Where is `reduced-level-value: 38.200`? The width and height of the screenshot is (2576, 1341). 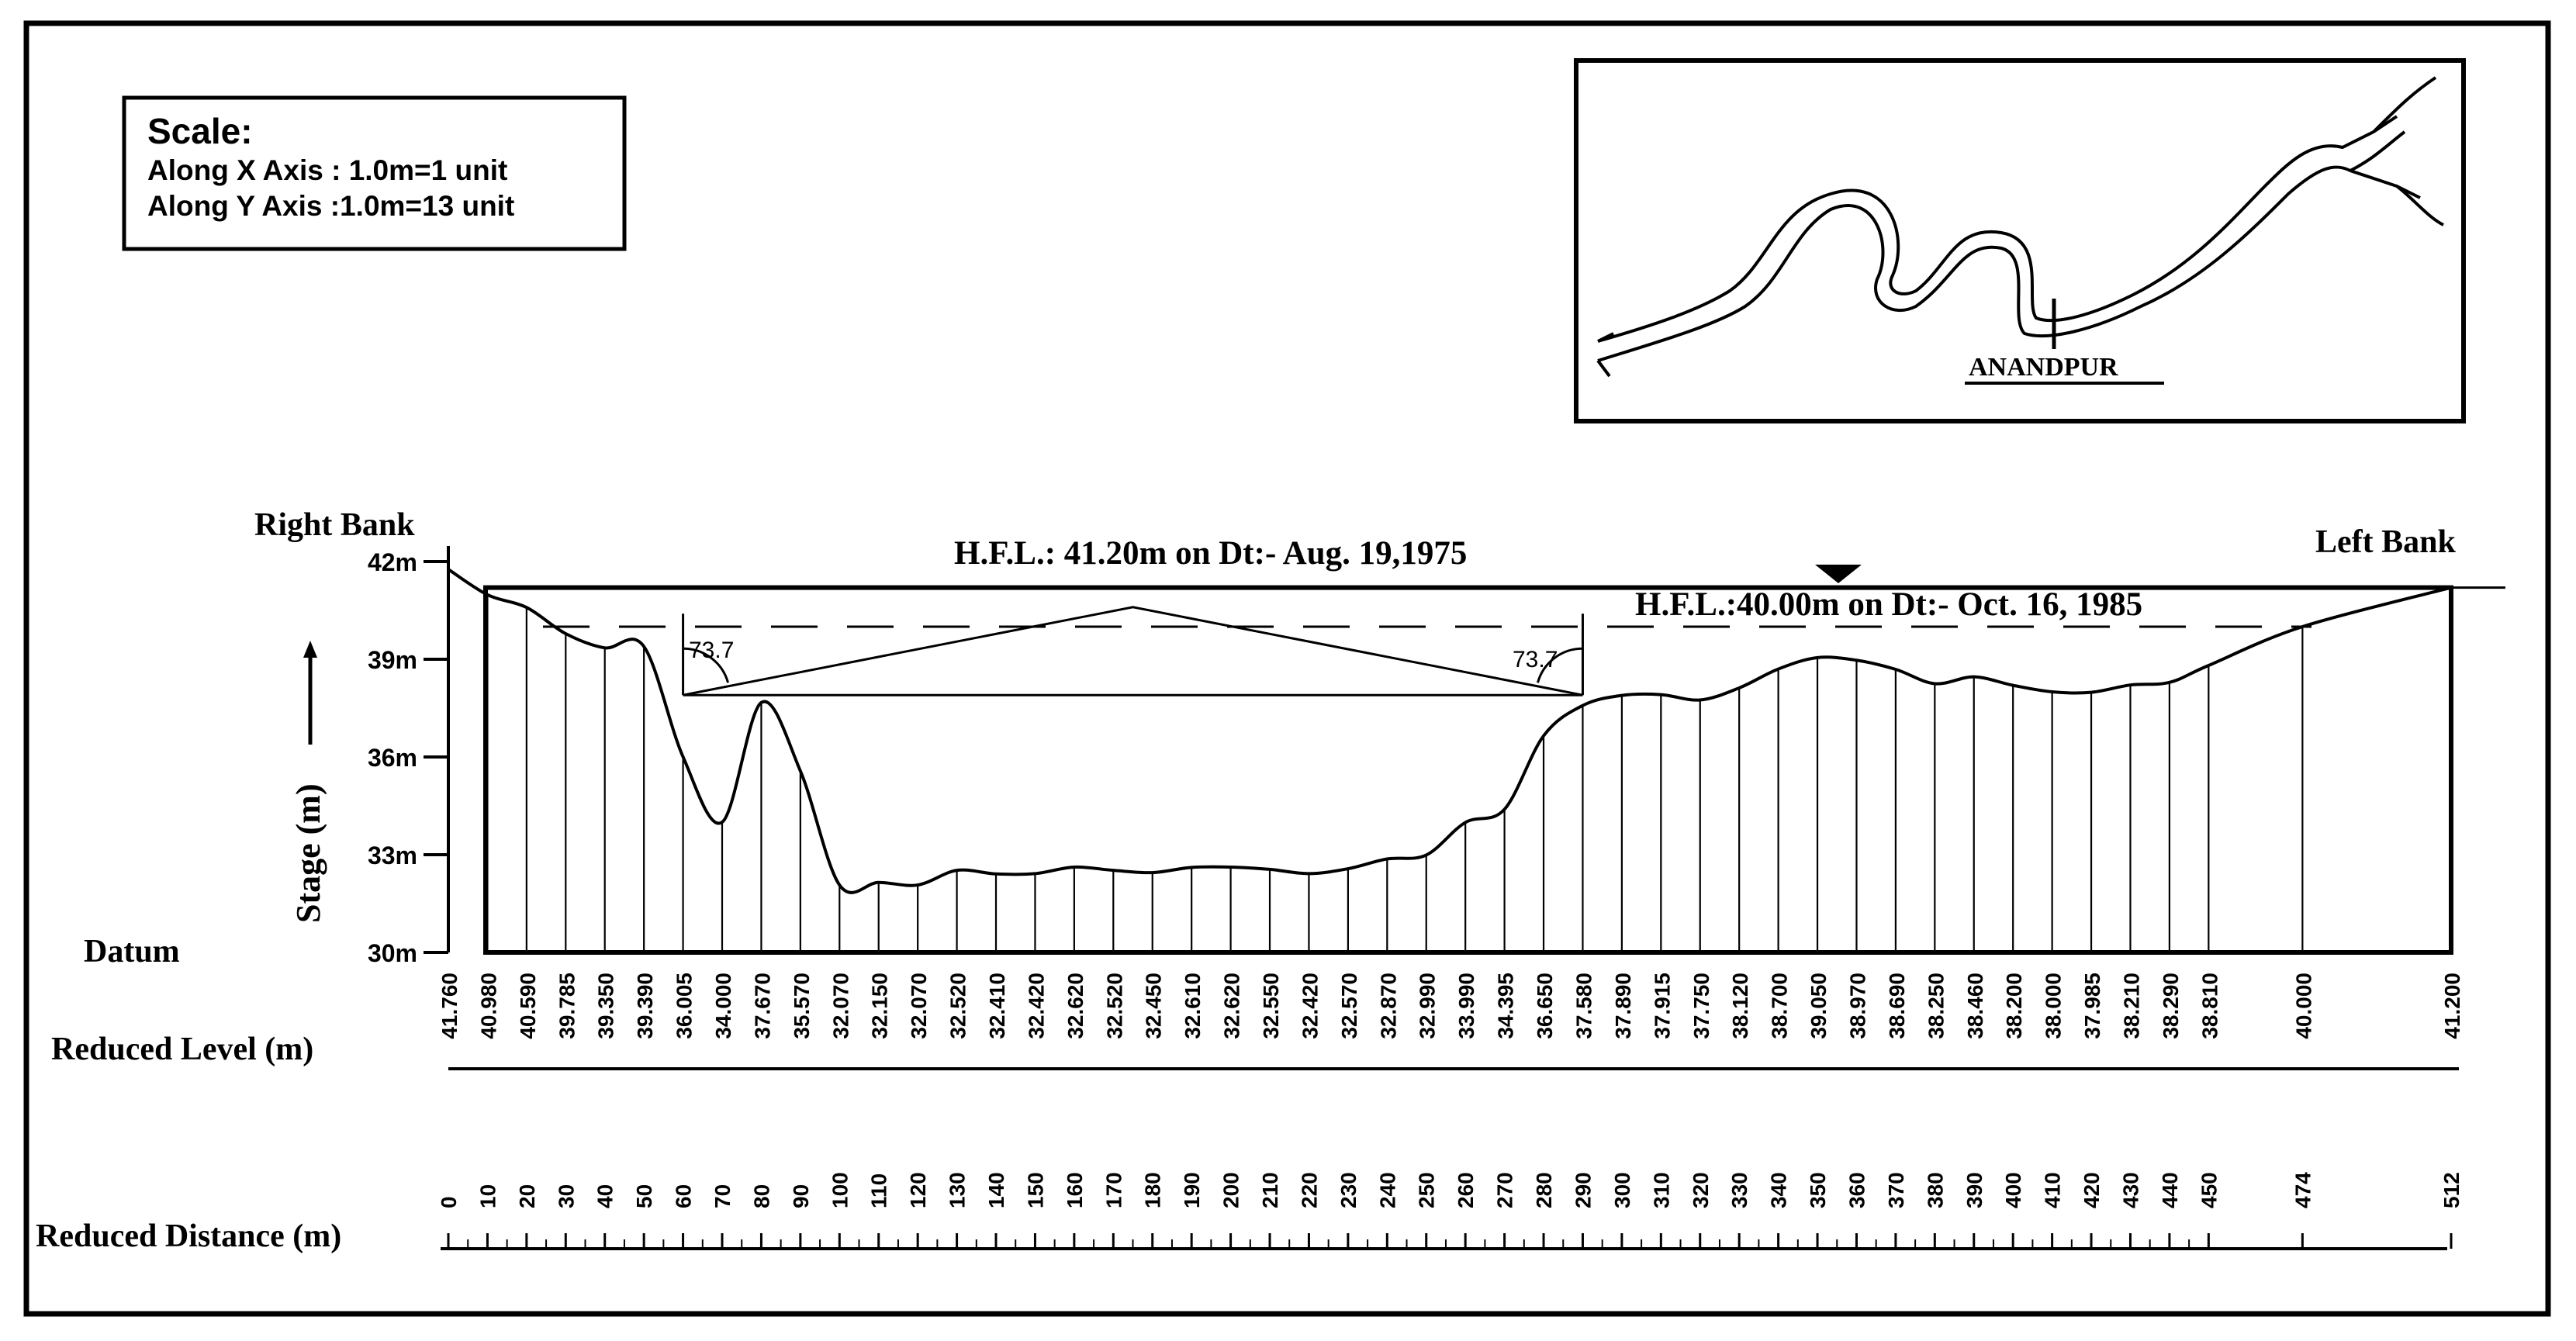 reduced-level-value: 38.200 is located at coordinates (2014, 1006).